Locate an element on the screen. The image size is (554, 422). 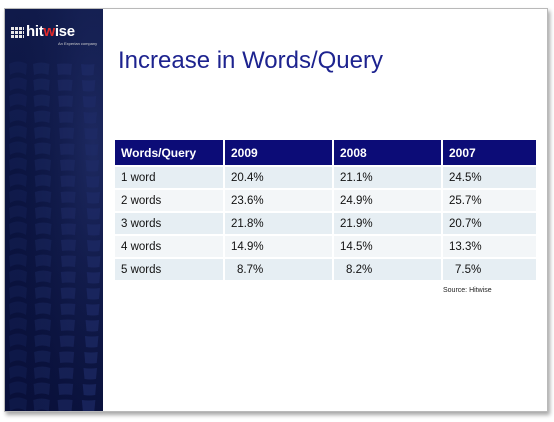
cell-2007: 25.7% is located at coordinates (489, 200).